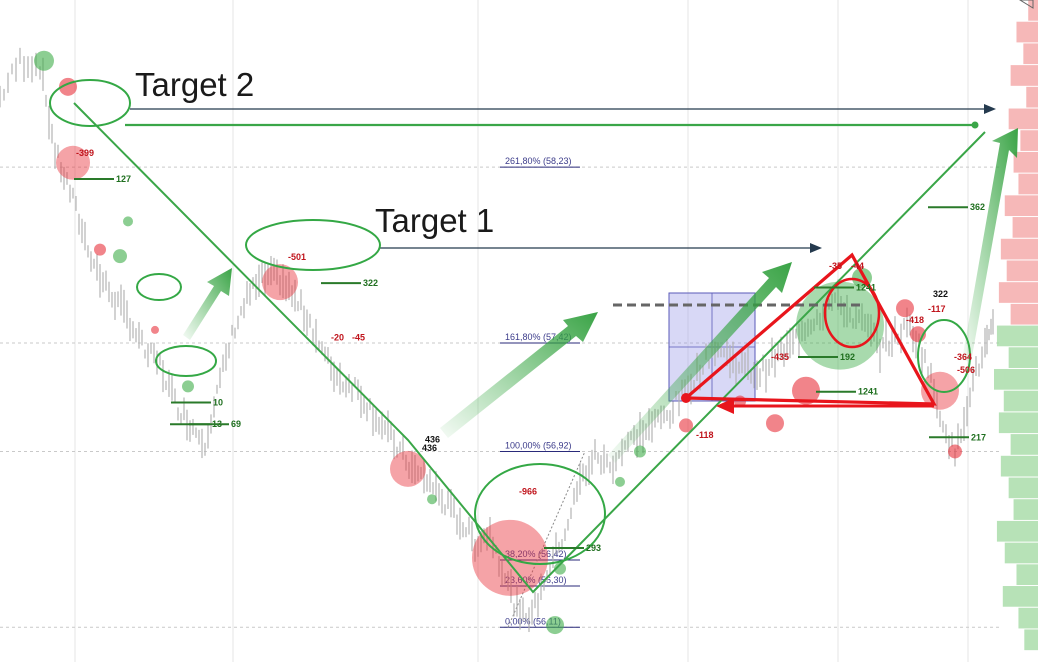 This screenshot has width=1038, height=662. I want to click on order-label: -117, so click(937, 309).